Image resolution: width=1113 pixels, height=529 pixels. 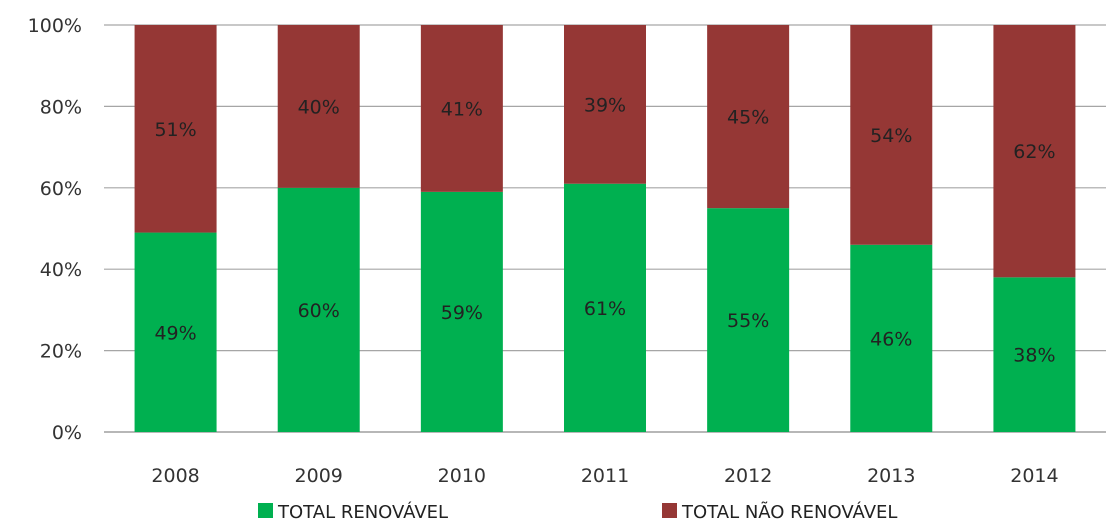 What do you see at coordinates (1034, 476) in the screenshot?
I see `x-tick-label: 2014` at bounding box center [1034, 476].